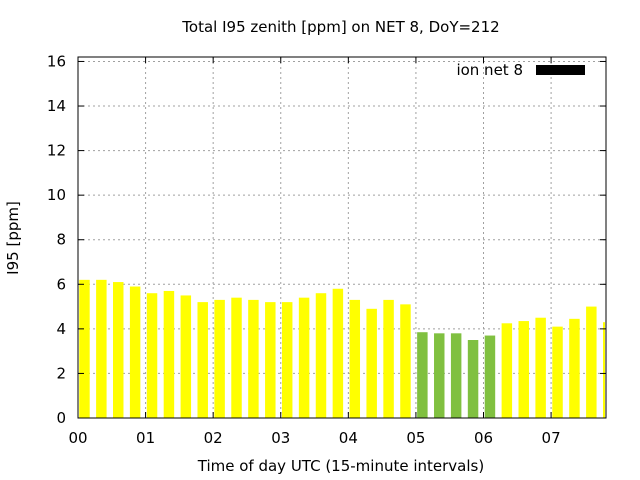  Describe the element at coordinates (61, 284) in the screenshot. I see `y-tick-label: 6` at that location.